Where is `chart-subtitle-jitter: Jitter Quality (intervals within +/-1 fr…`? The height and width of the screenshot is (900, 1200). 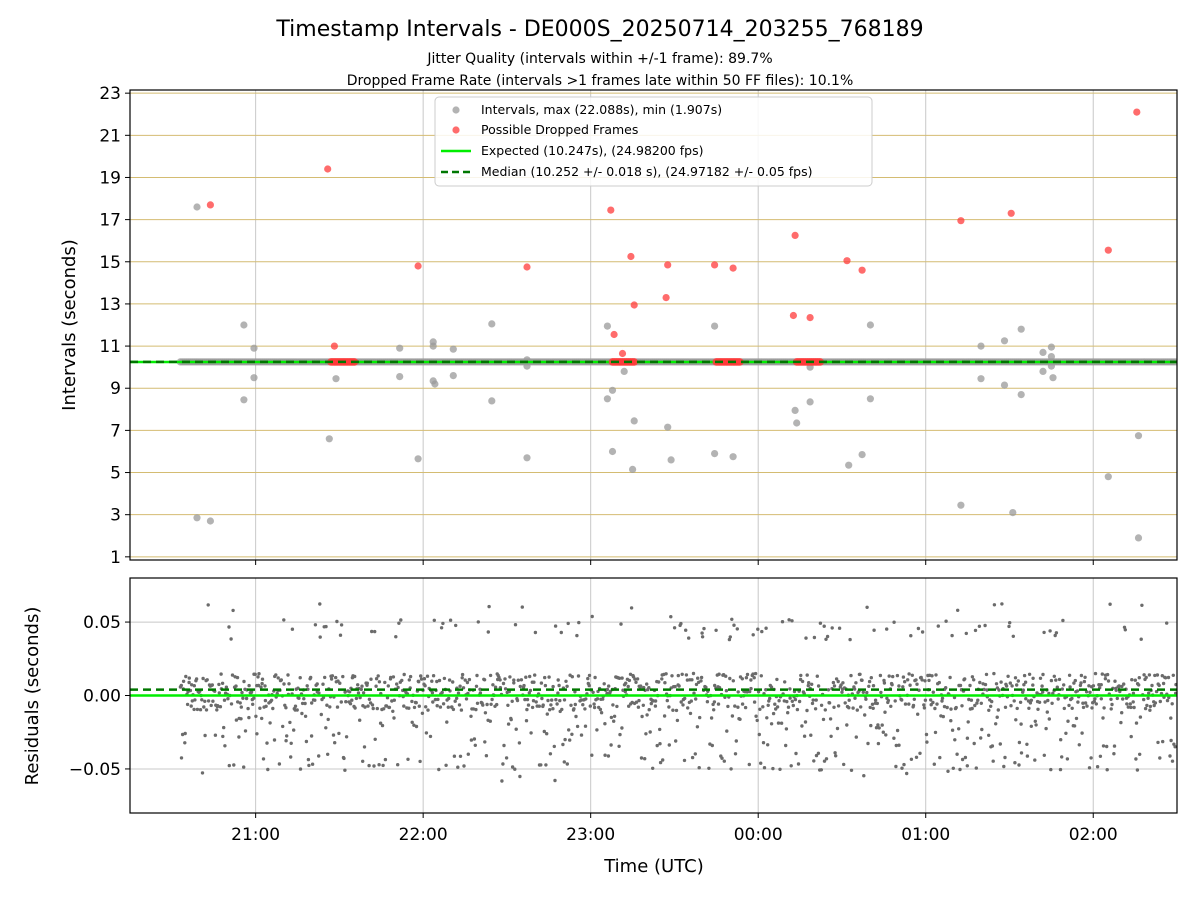
chart-subtitle-jitter: Jitter Quality (intervals within +/-1 fr… is located at coordinates (599, 59).